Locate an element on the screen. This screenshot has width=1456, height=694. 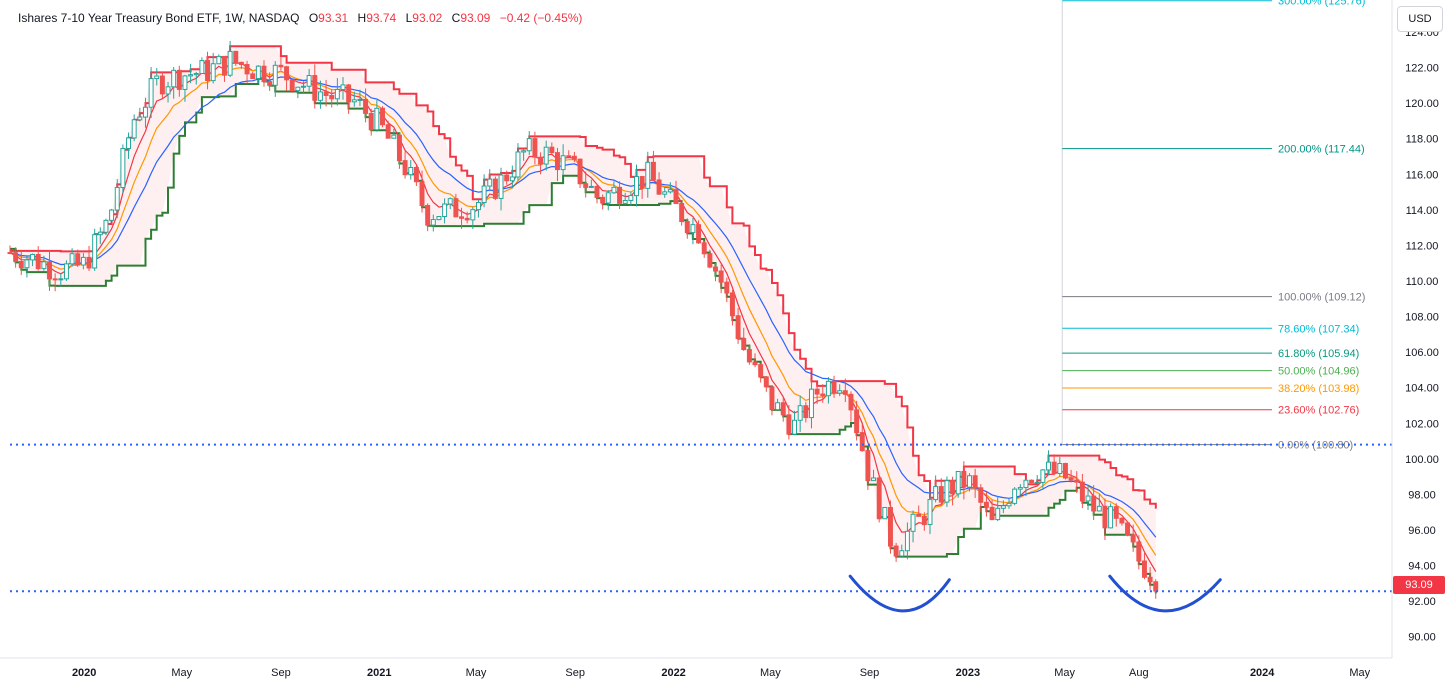
rounding-bottom-arc is located at coordinates (899, 593).